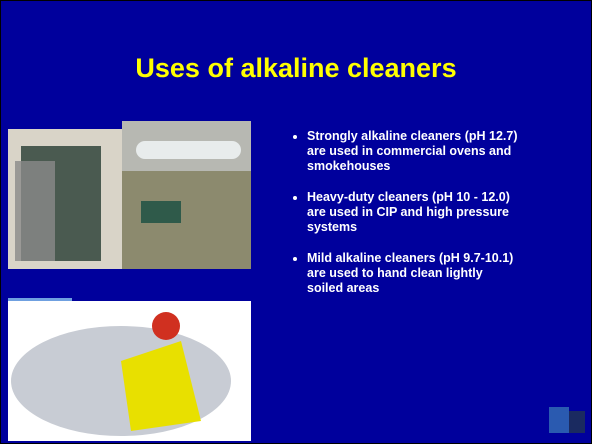  Describe the element at coordinates (559, 420) in the screenshot. I see `logo` at that location.